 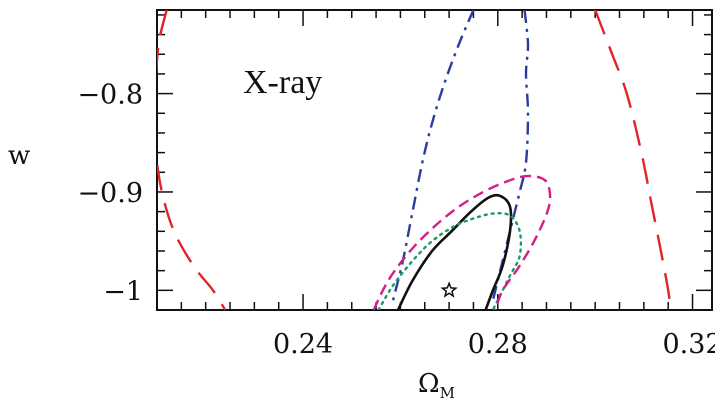 I want to click on y-tick-label: −0.8, so click(x=110, y=95).